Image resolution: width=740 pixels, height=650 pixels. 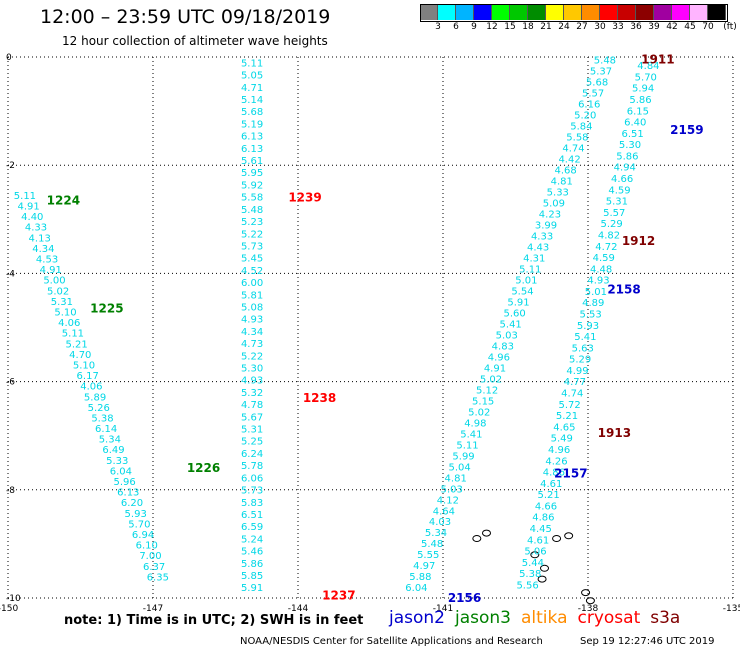 What do you see at coordinates (605, 61) in the screenshot?
I see `wave-height-value: 5.48` at bounding box center [605, 61].